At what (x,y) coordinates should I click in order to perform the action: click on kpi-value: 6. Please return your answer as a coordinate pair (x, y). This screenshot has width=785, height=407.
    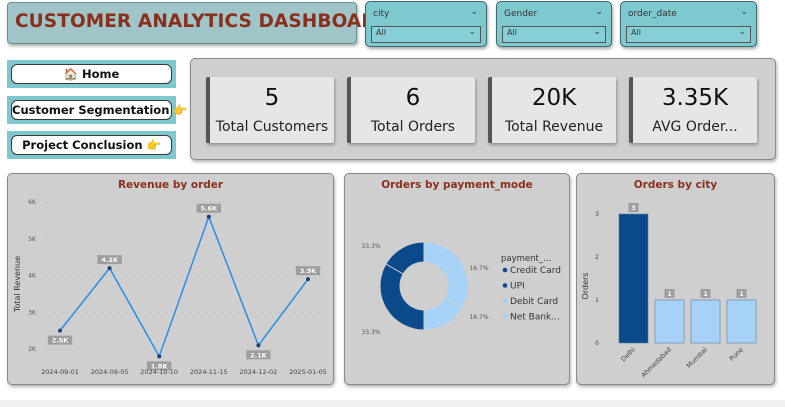
    Looking at the image, I should click on (413, 98).